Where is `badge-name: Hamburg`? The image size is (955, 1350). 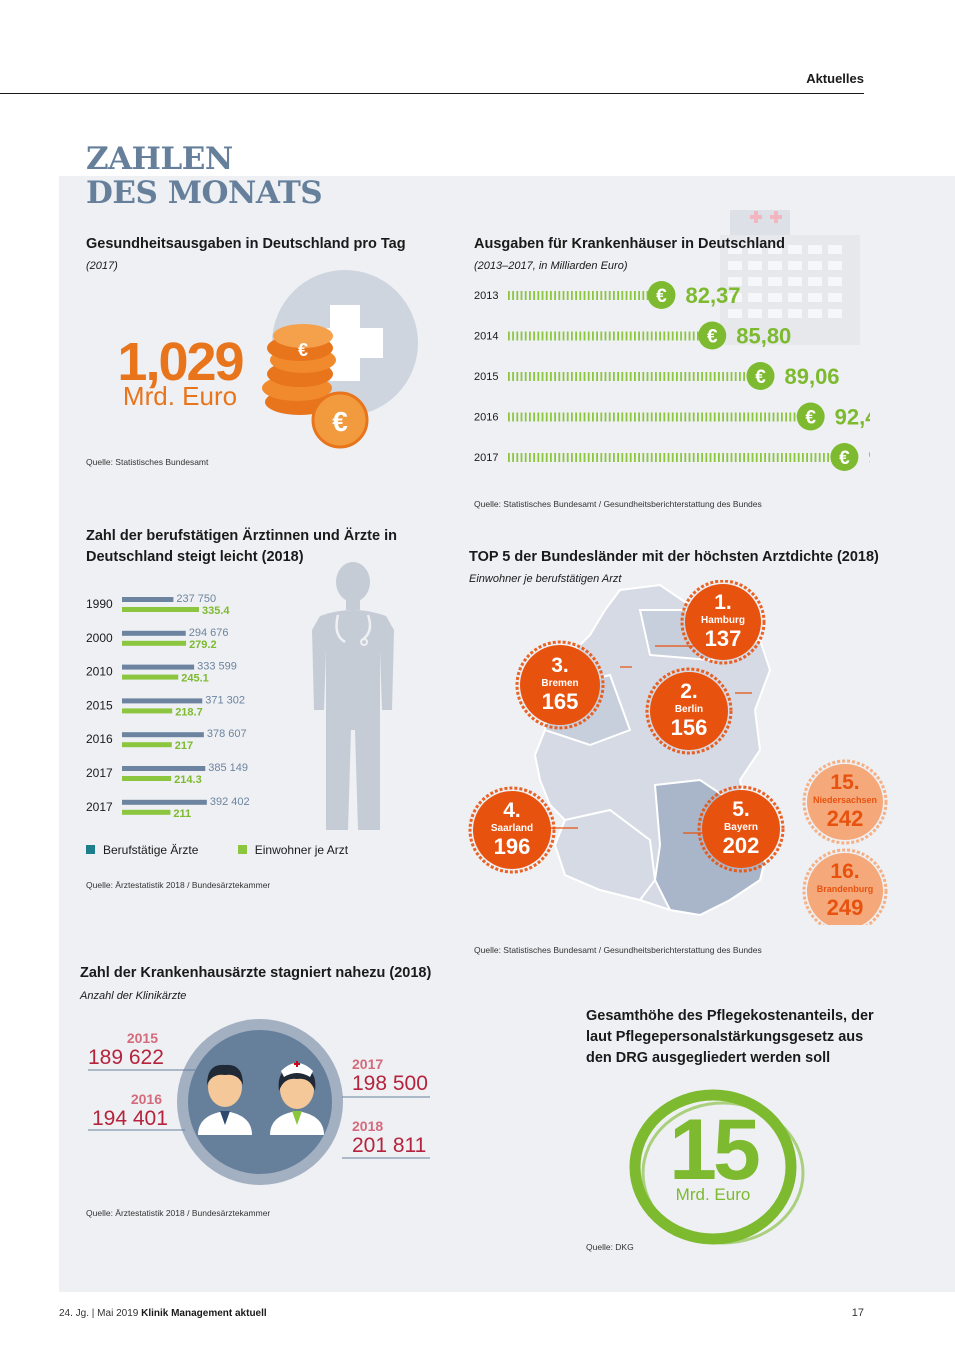
badge-name: Hamburg is located at coordinates (723, 620).